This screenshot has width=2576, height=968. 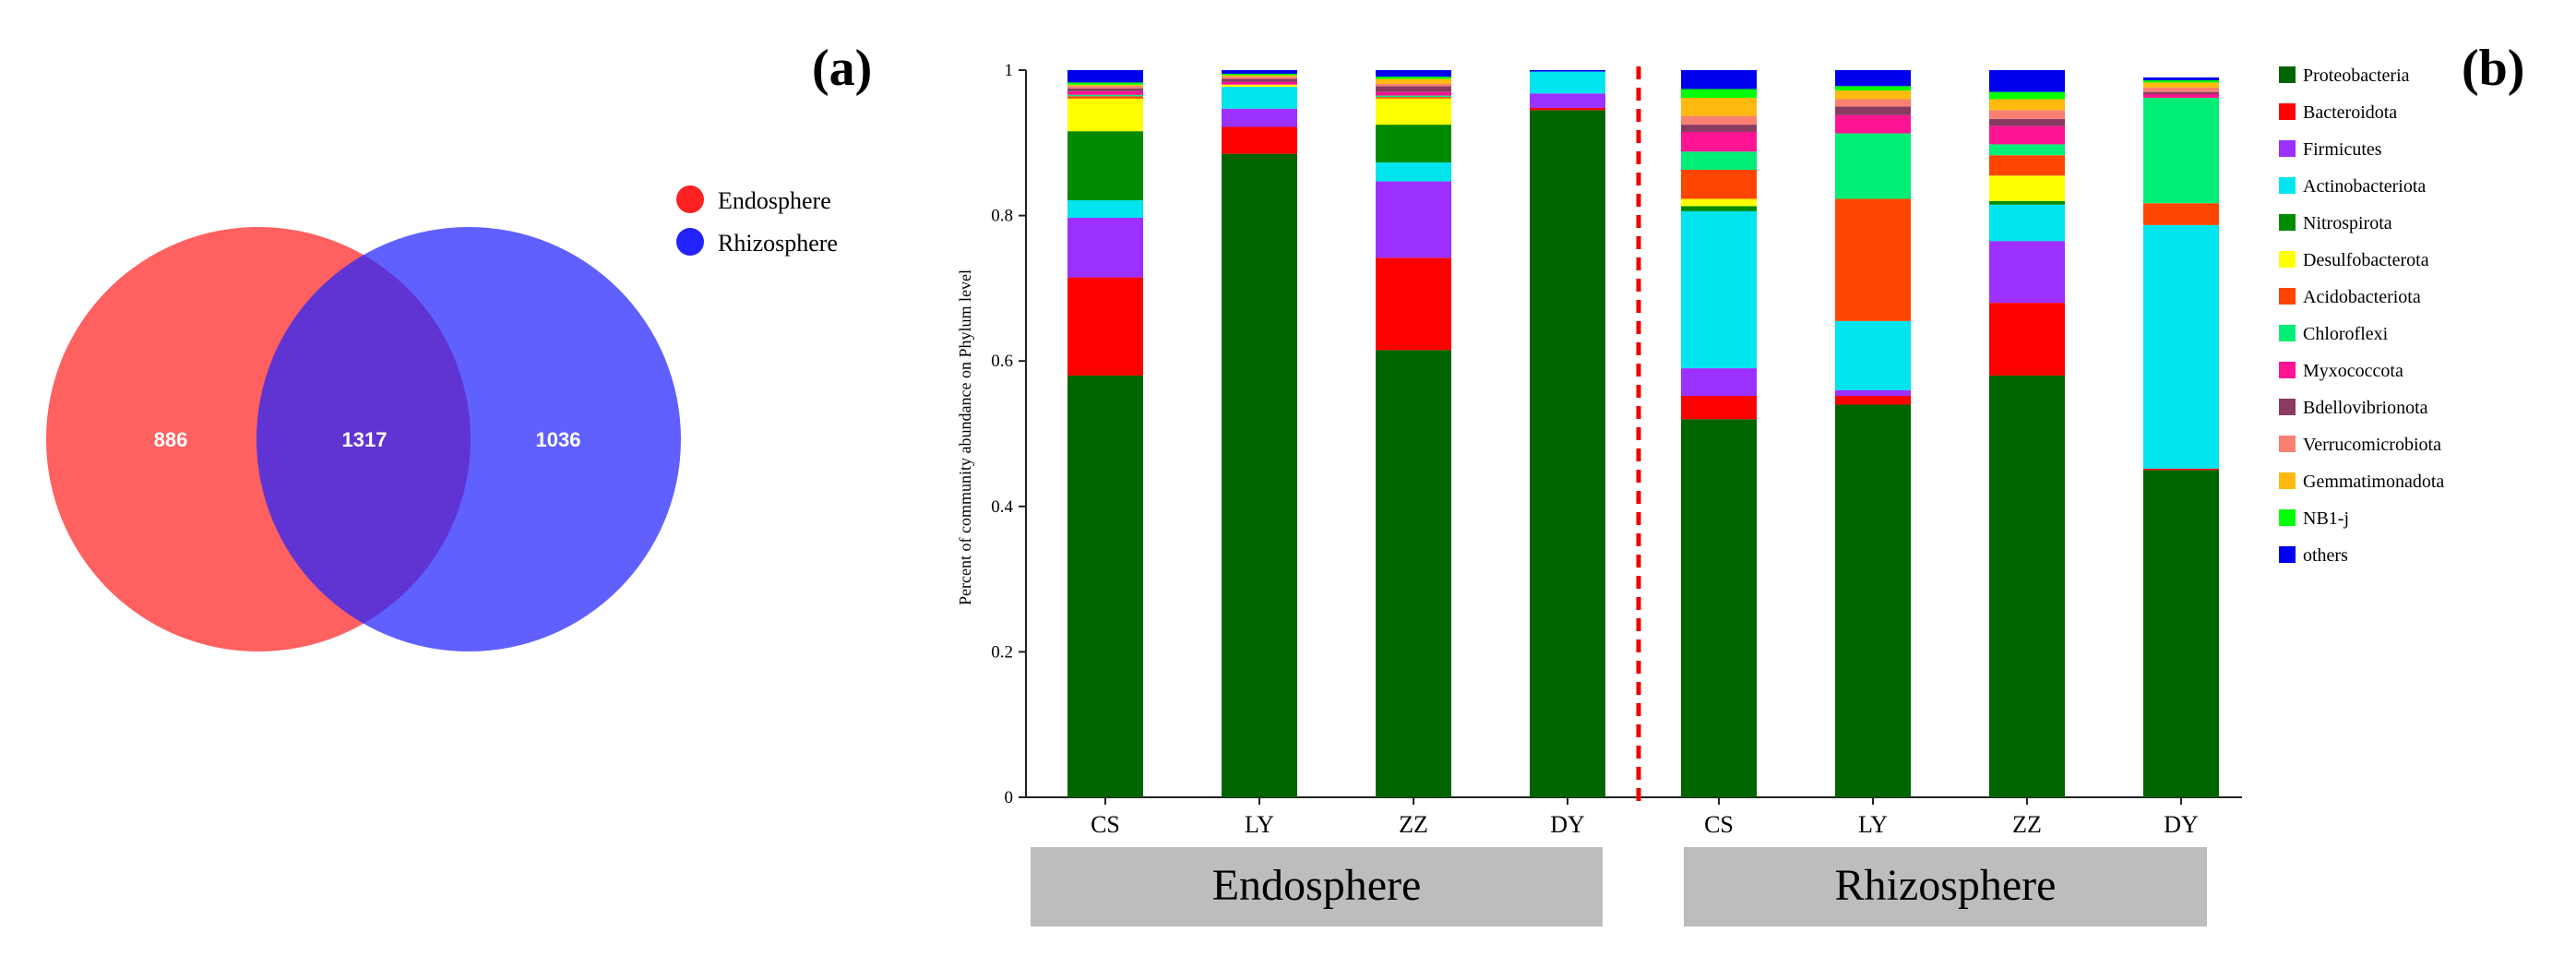 I want to click on group-label: Endosphere, so click(x=1317, y=885).